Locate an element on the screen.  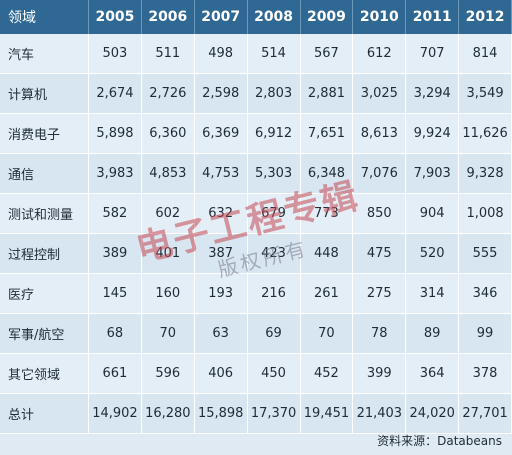
table-cell: 2,726 is located at coordinates (168, 93).